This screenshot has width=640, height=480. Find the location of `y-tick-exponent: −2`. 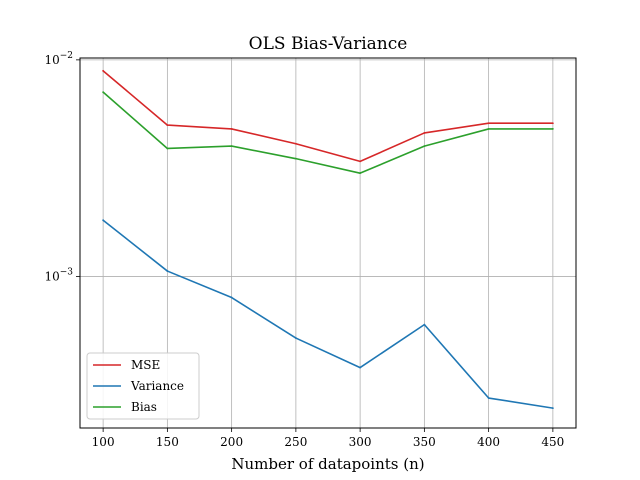

y-tick-exponent: −2 is located at coordinates (66, 56).